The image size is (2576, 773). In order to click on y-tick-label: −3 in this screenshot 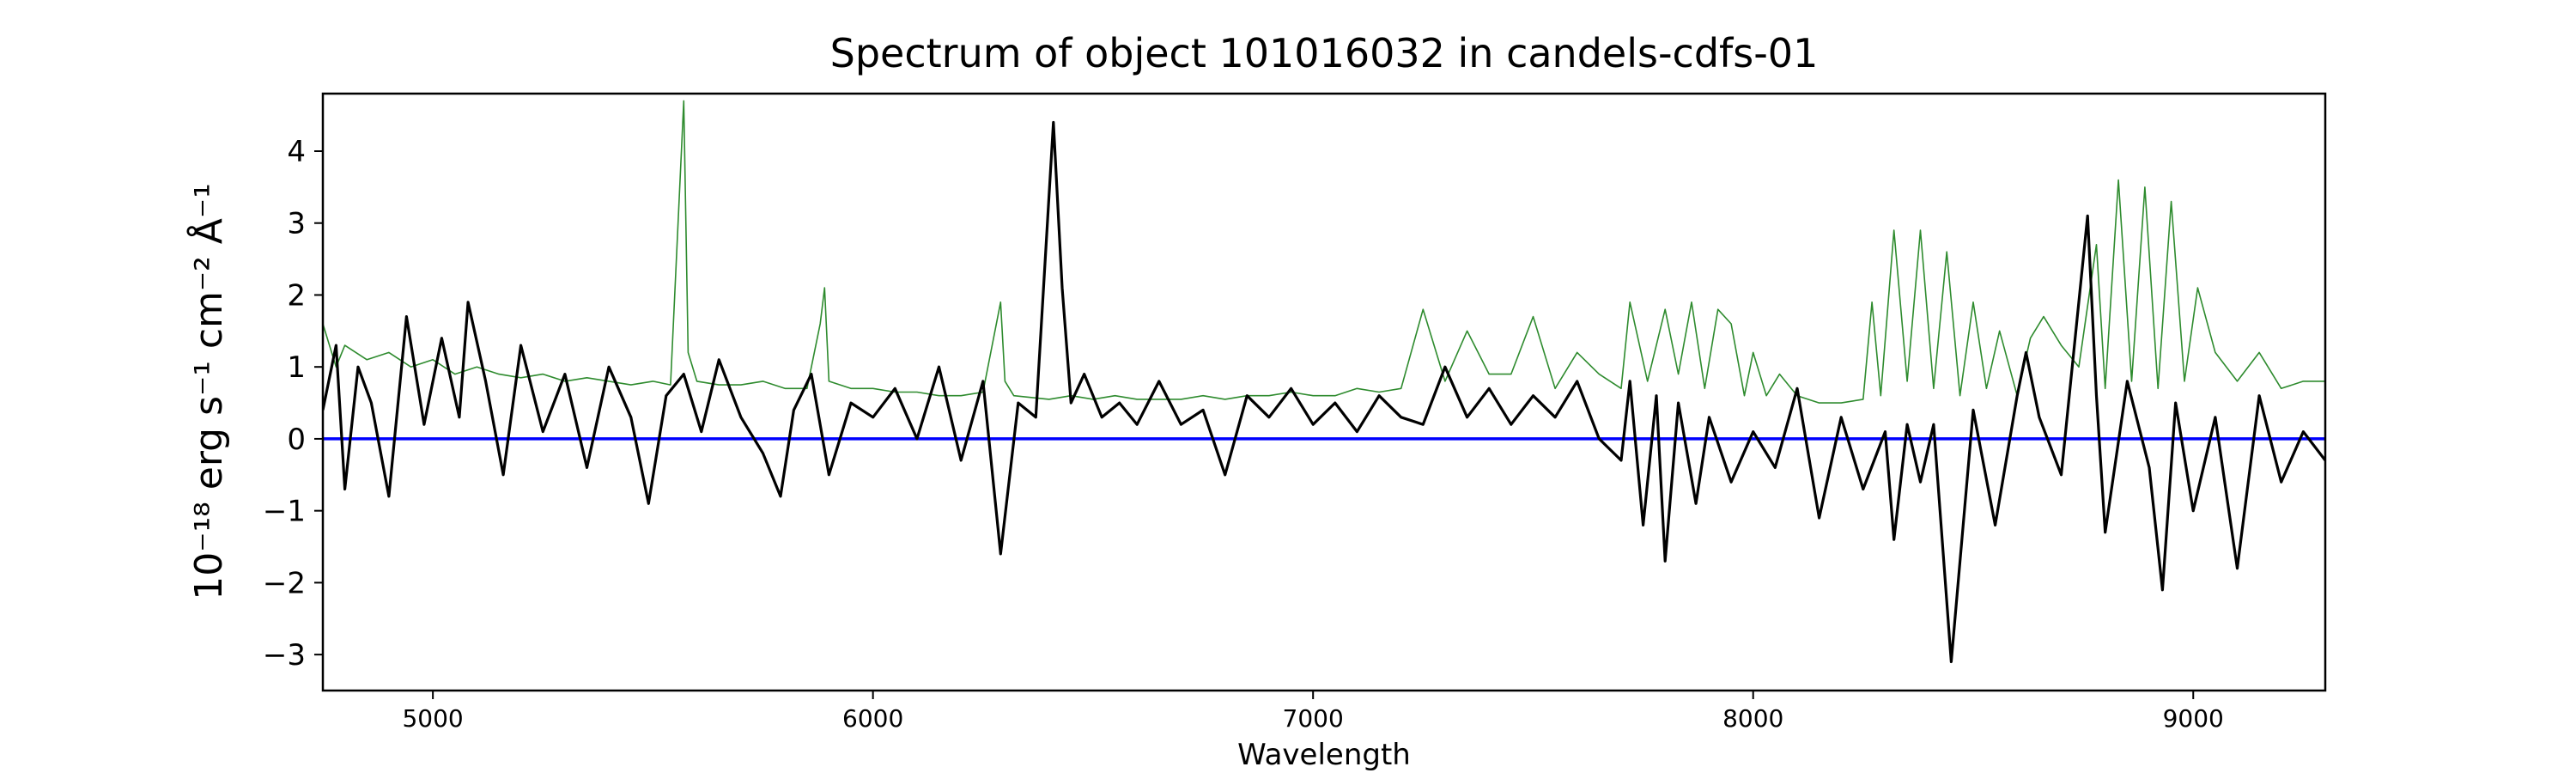, I will do `click(284, 655)`.